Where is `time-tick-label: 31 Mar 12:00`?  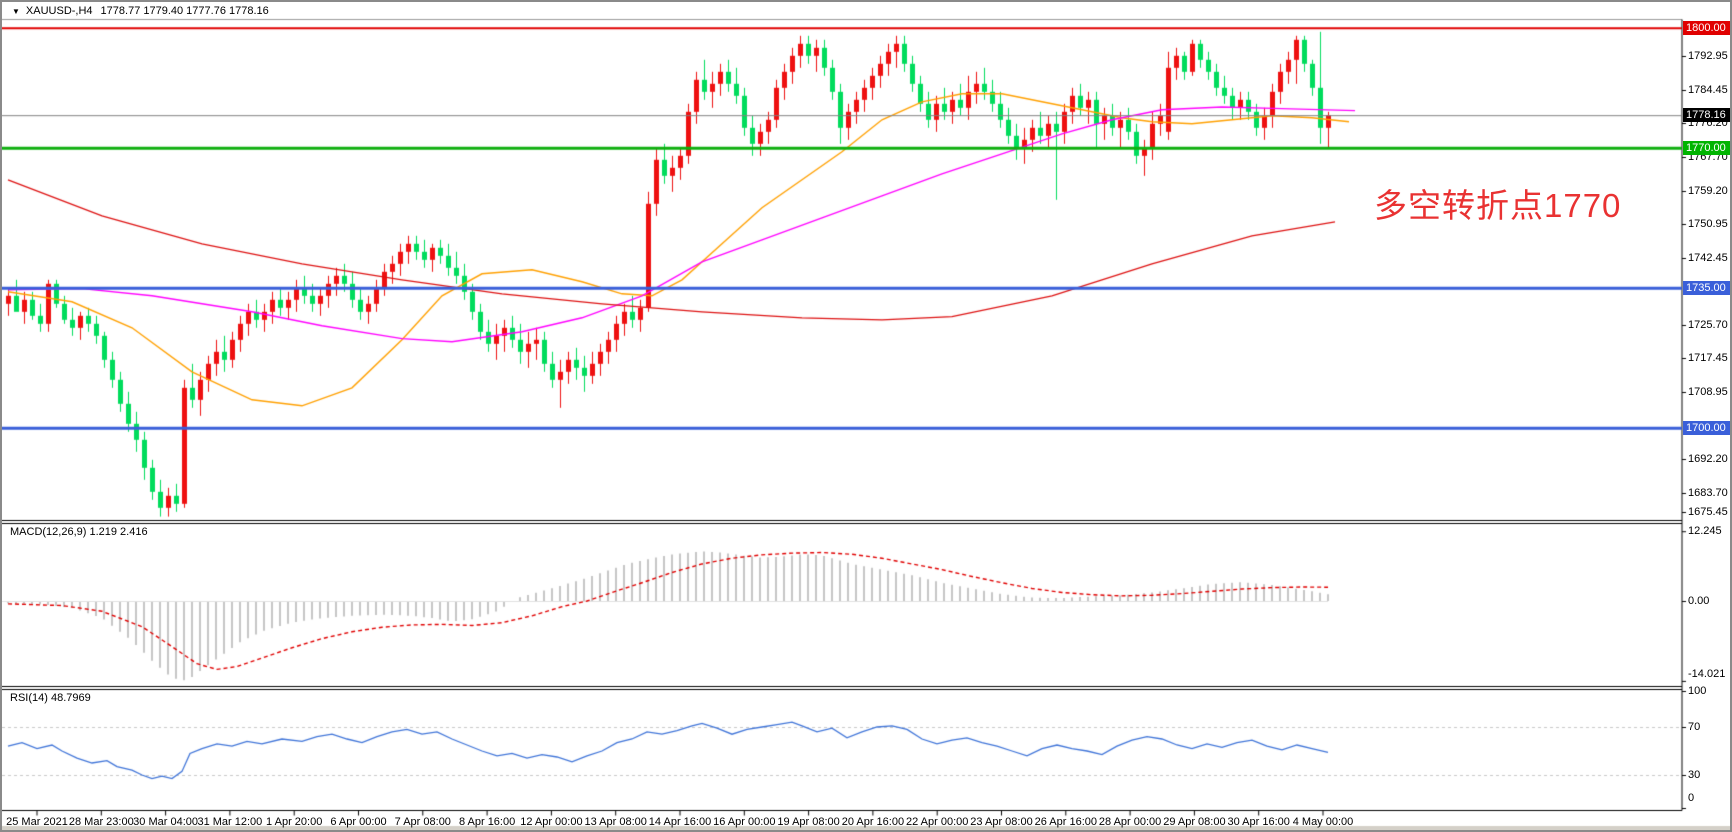 time-tick-label: 31 Mar 12:00 is located at coordinates (230, 822).